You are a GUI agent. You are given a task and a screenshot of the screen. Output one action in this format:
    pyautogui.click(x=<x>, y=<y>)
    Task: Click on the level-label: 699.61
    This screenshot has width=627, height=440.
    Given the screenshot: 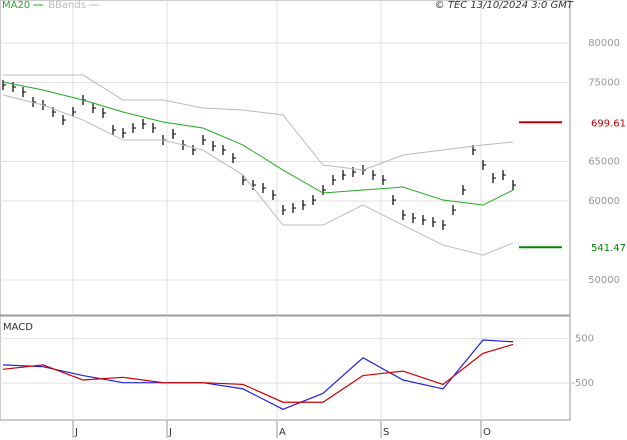 What is the action you would take?
    pyautogui.click(x=608, y=123)
    